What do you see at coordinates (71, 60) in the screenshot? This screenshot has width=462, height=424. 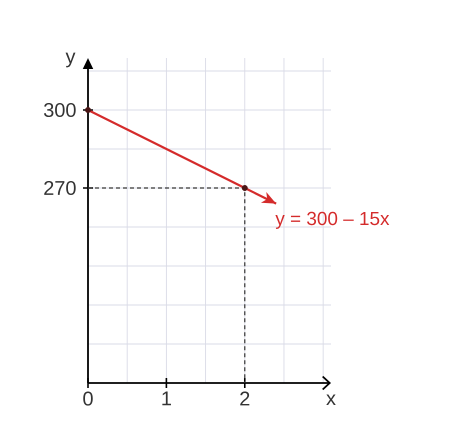 I see `y-axis-title: y` at bounding box center [71, 60].